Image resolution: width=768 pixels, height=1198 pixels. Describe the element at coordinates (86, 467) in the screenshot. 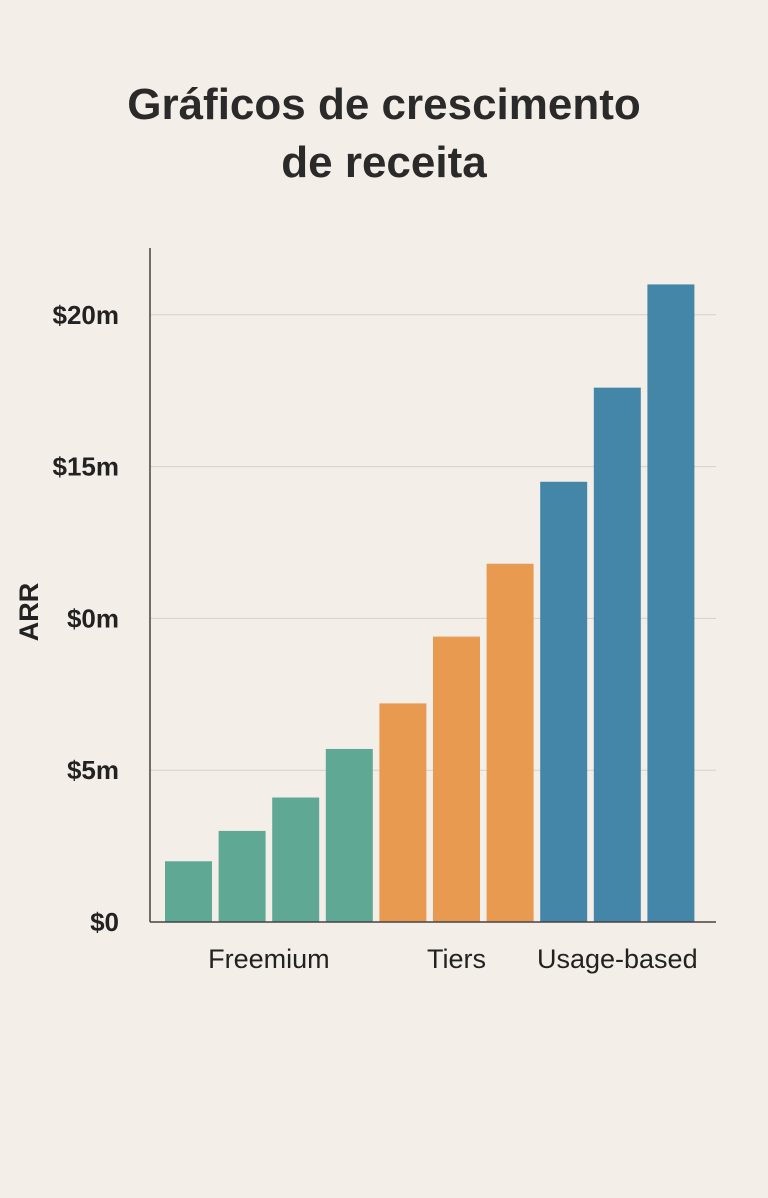

I see `y-tick-label-3: $15m` at that location.